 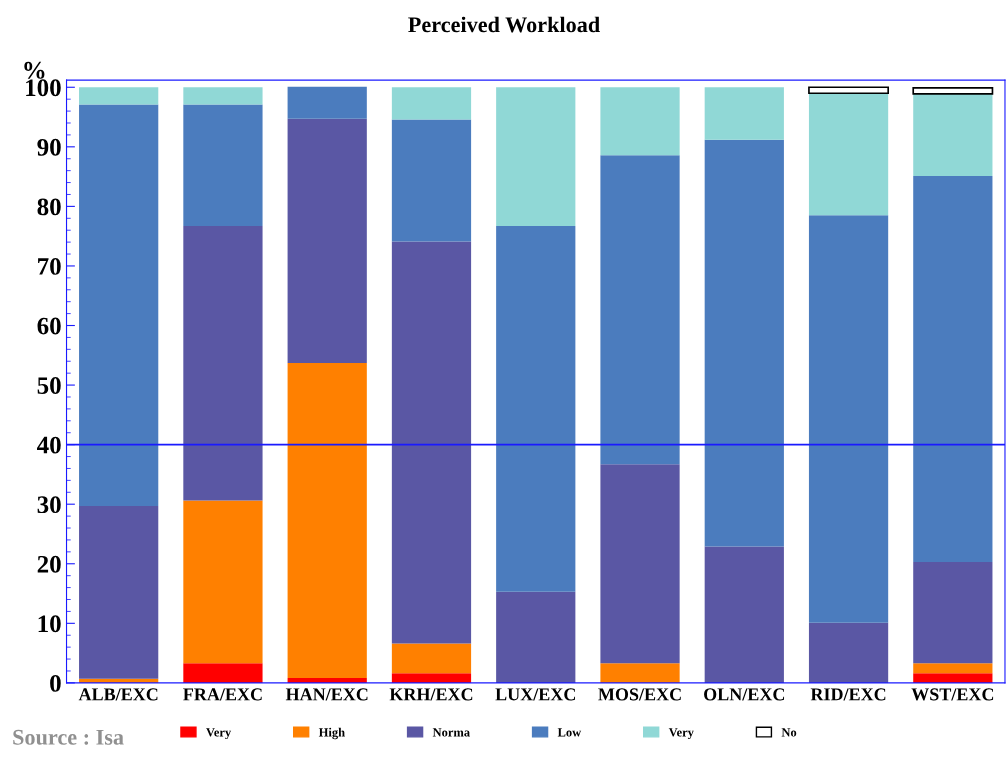 I want to click on x-tick-label: OLN/EXC, so click(x=744, y=694).